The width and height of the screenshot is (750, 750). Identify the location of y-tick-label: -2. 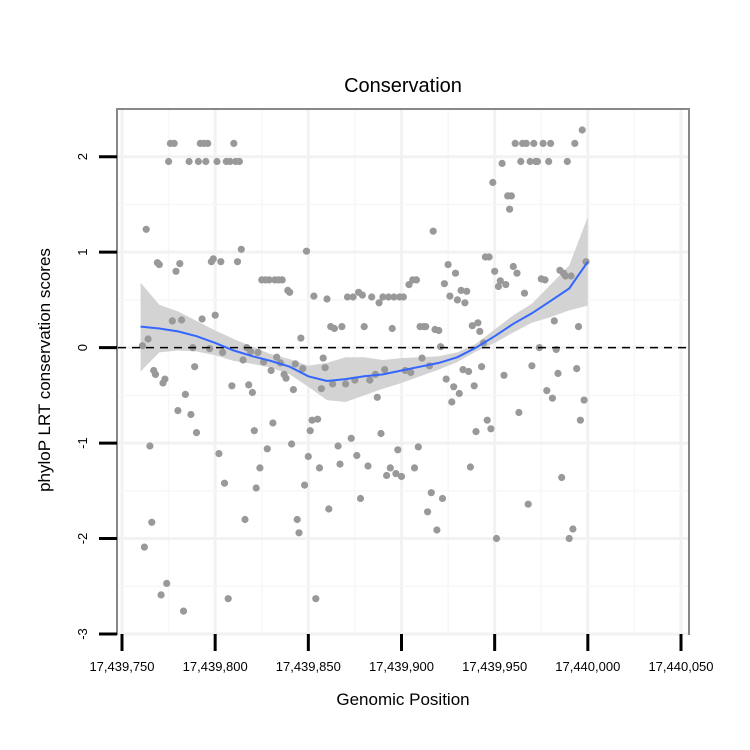
(82, 539).